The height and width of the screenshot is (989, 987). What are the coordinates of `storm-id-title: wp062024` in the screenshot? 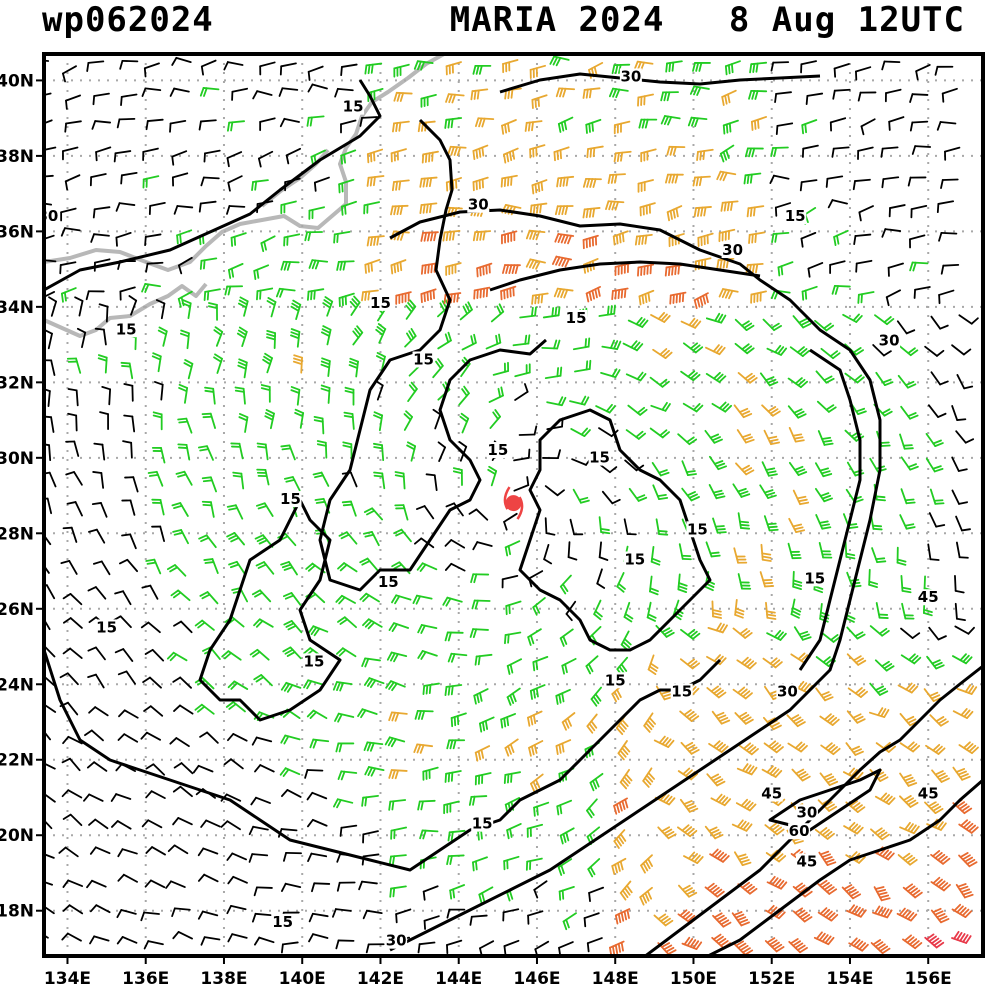 It's located at (128, 20).